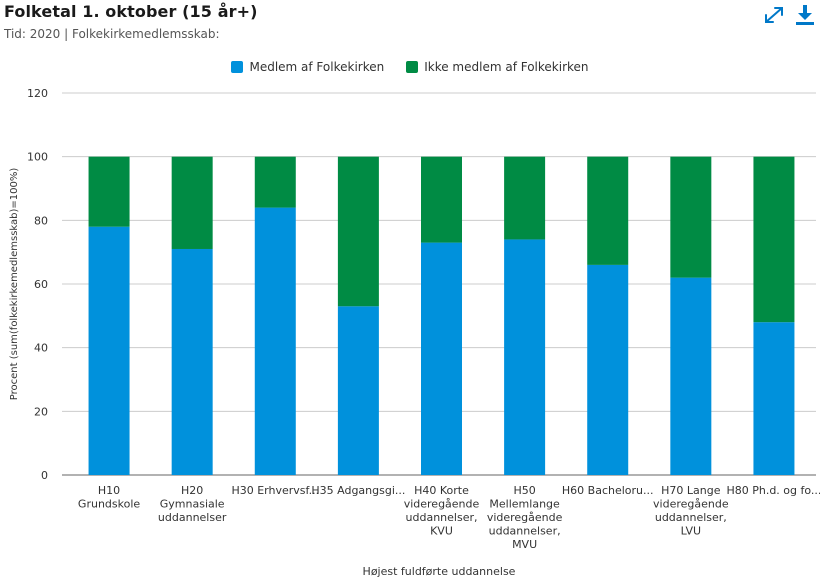 The width and height of the screenshot is (820, 586). What do you see at coordinates (442, 511) in the screenshot?
I see `x-tick-label: H40 Korte videregående uddannelser, KVU` at bounding box center [442, 511].